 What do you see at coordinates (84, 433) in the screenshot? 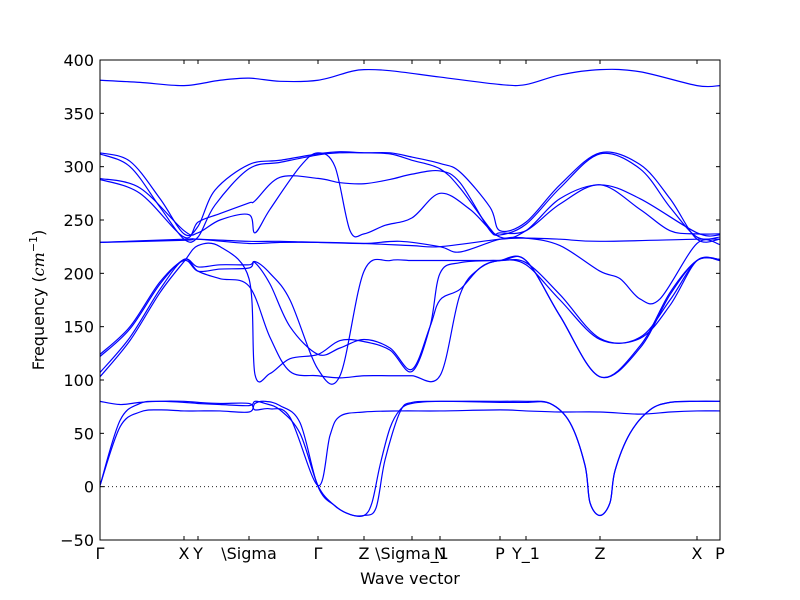
I see `y-tick-label: 50` at bounding box center [84, 433].